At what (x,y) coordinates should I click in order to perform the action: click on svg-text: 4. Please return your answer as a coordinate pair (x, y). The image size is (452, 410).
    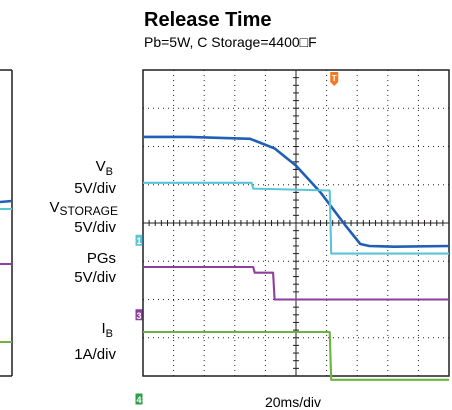
    Looking at the image, I should click on (138, 400).